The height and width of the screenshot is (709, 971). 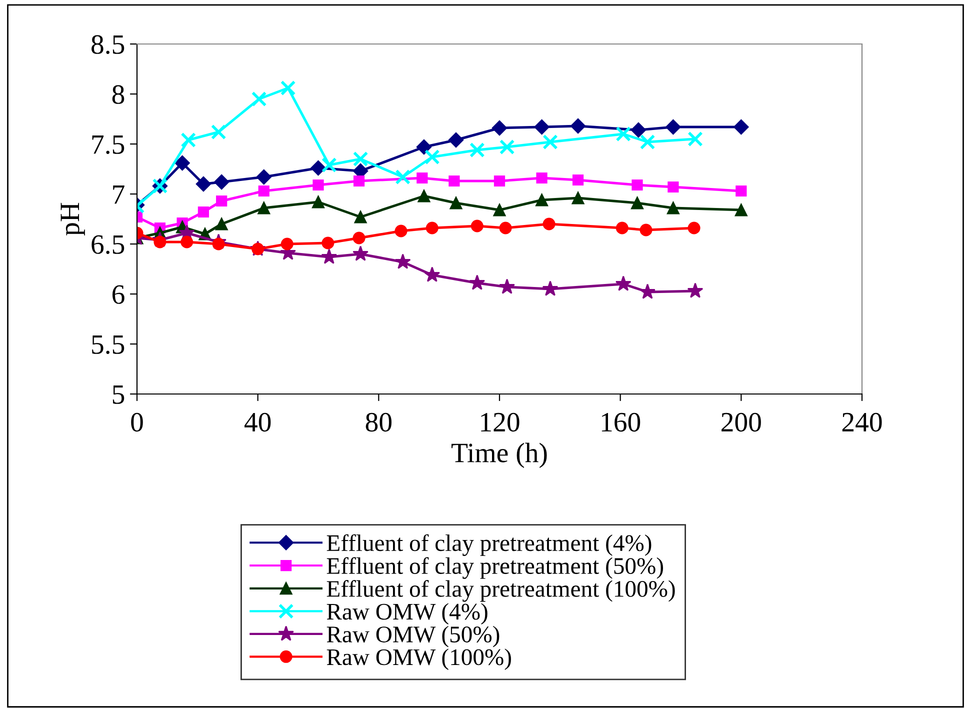 I want to click on y-tick-label: 5.5, so click(x=108, y=344).